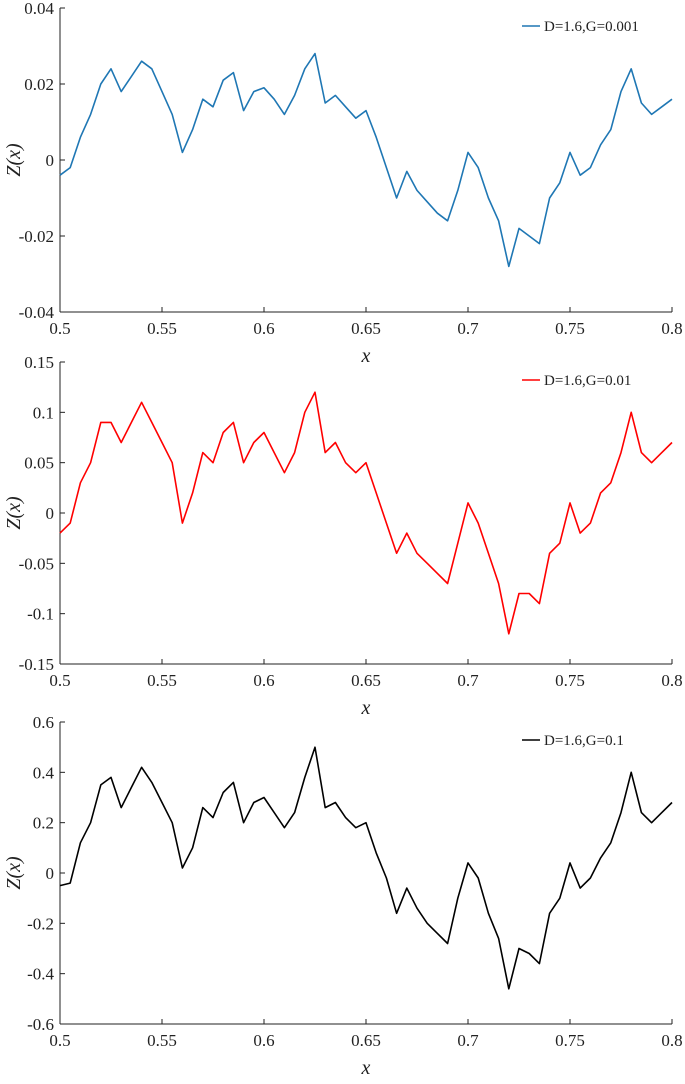 The image size is (685, 1084). Describe the element at coordinates (44, 772) in the screenshot. I see `y-tick-label: 0.4` at that location.